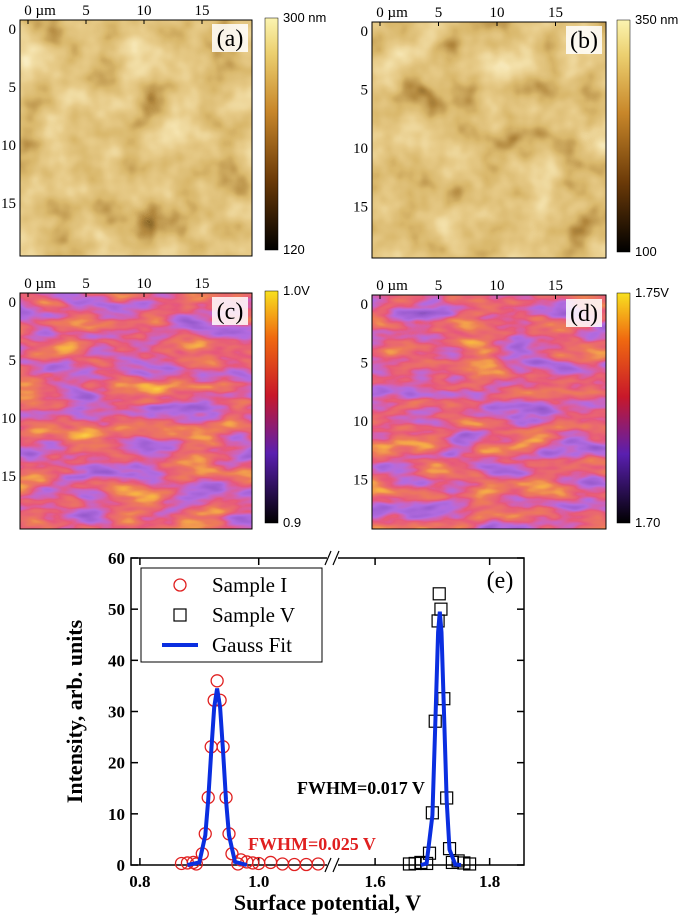 The image size is (685, 922). Describe the element at coordinates (312, 844) in the screenshot. I see `annotation: FWHM=0.025 V` at that location.